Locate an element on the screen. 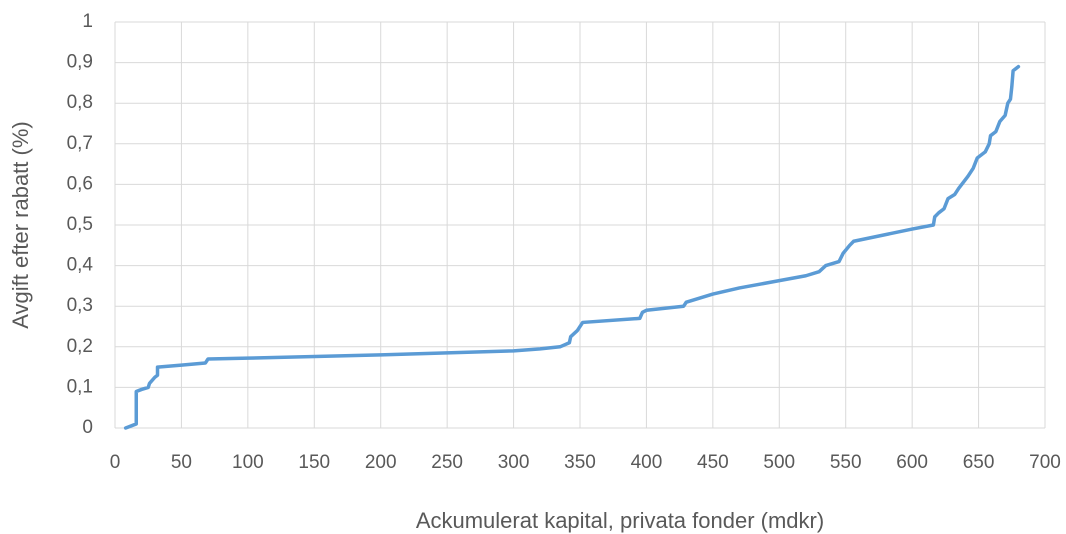 Image resolution: width=1066 pixels, height=534 pixels. x-tick-label: 100 is located at coordinates (248, 462).